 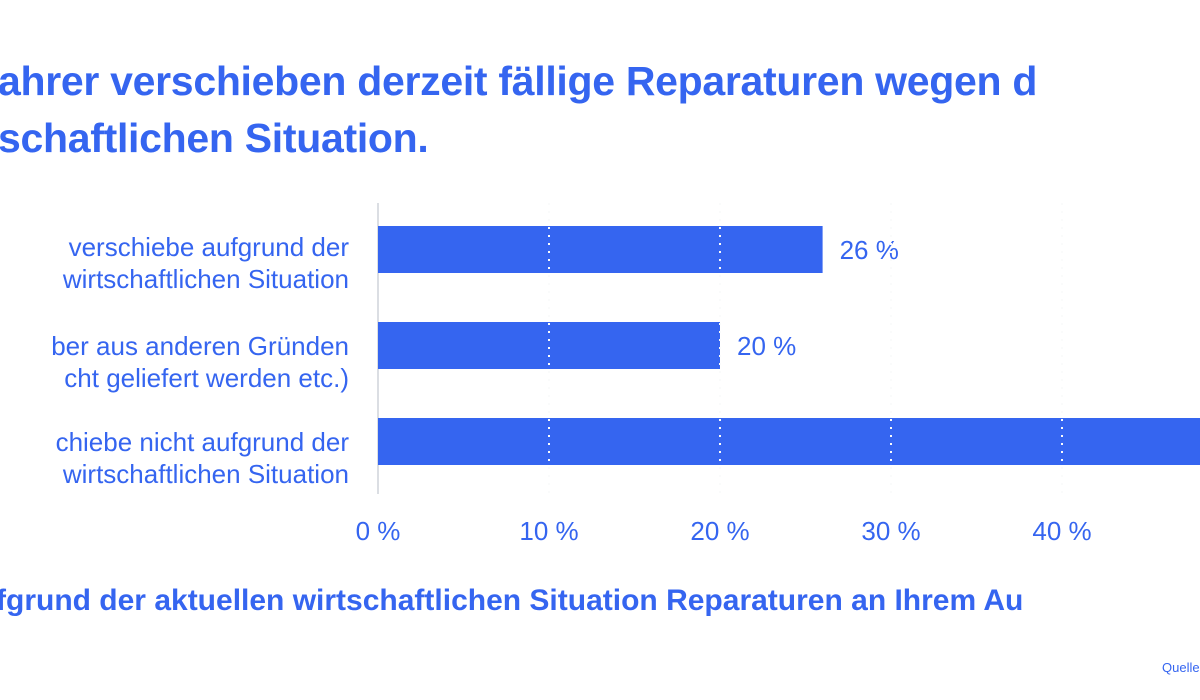 I want to click on source-note: Quelle, so click(x=1181, y=667).